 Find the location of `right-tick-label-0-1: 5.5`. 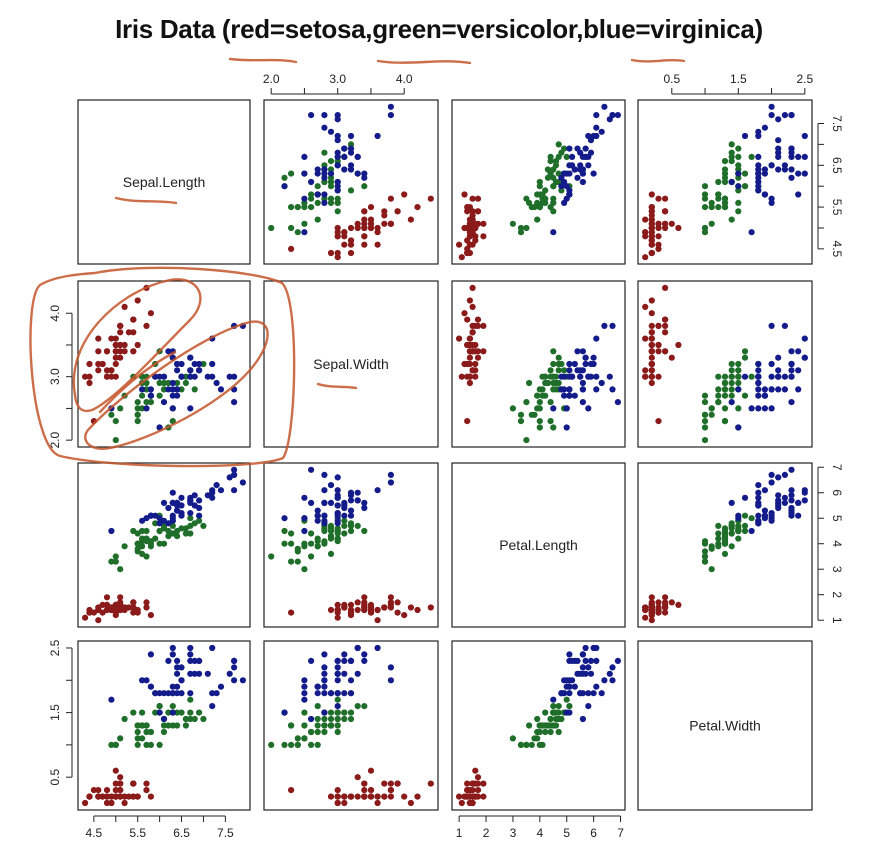

right-tick-label-0-1: 5.5 is located at coordinates (837, 207).